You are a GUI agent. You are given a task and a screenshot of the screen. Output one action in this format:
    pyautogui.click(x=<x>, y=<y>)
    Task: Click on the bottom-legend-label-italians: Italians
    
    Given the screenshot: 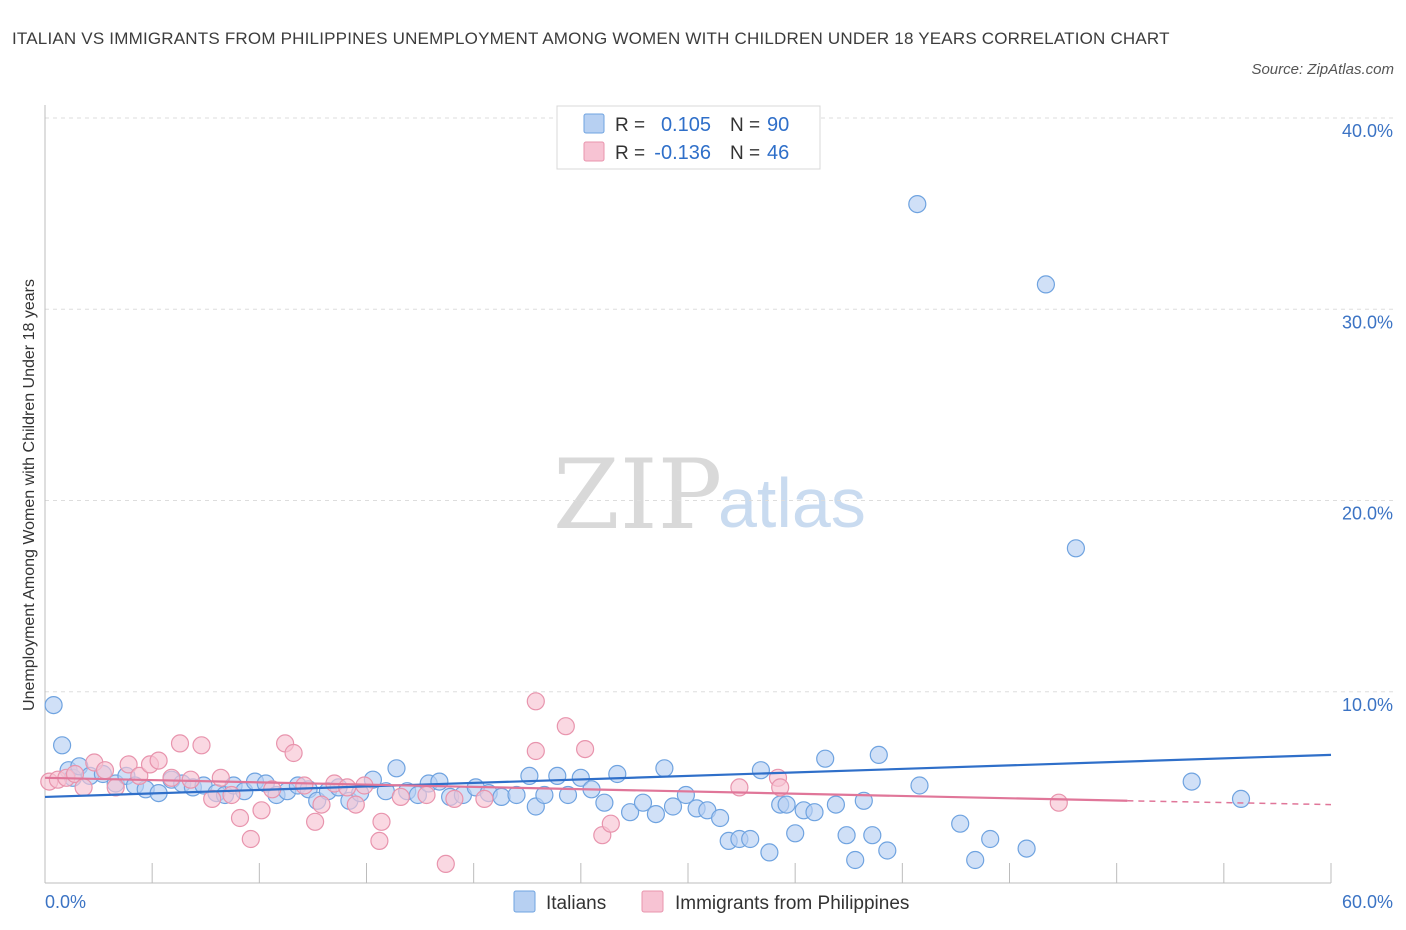 What is the action you would take?
    pyautogui.click(x=576, y=903)
    